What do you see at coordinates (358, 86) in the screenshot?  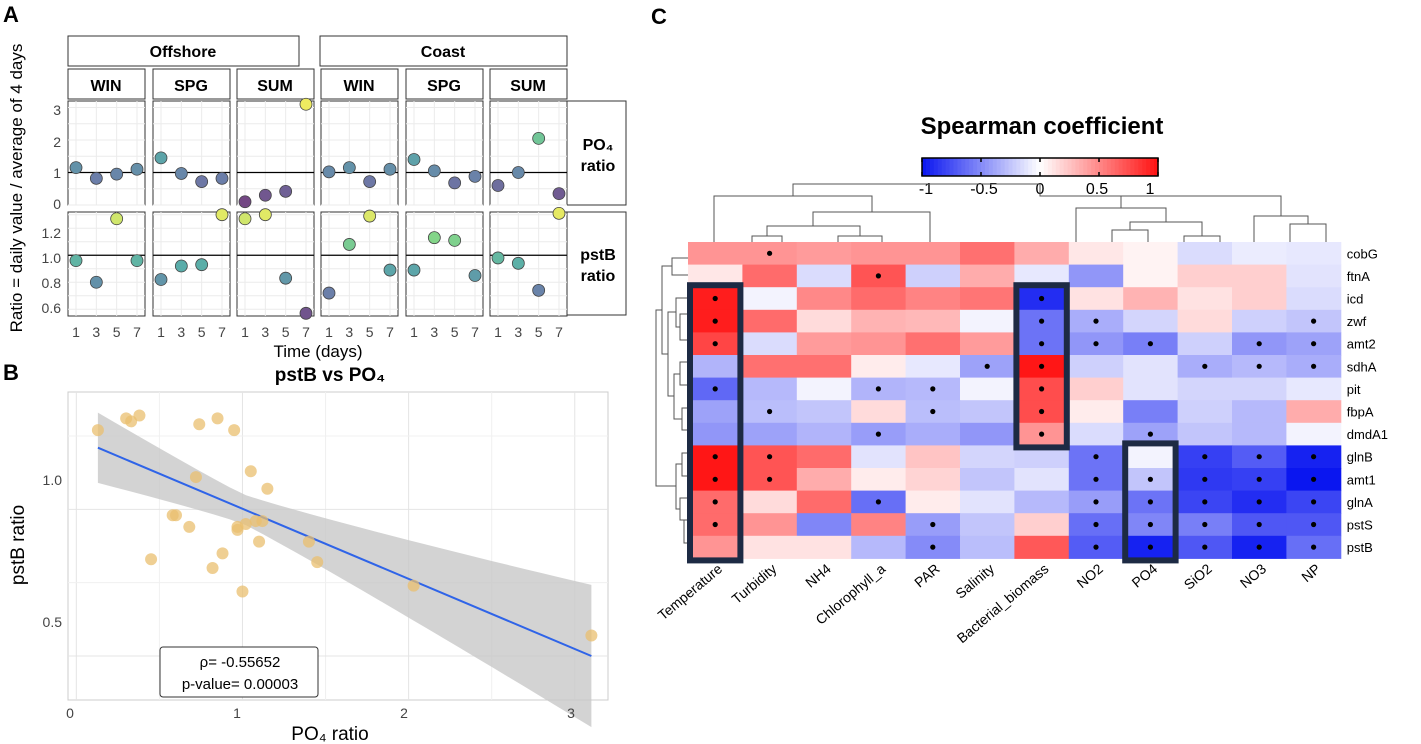 I see `facet-strip-coast-win-label: WIN` at bounding box center [358, 86].